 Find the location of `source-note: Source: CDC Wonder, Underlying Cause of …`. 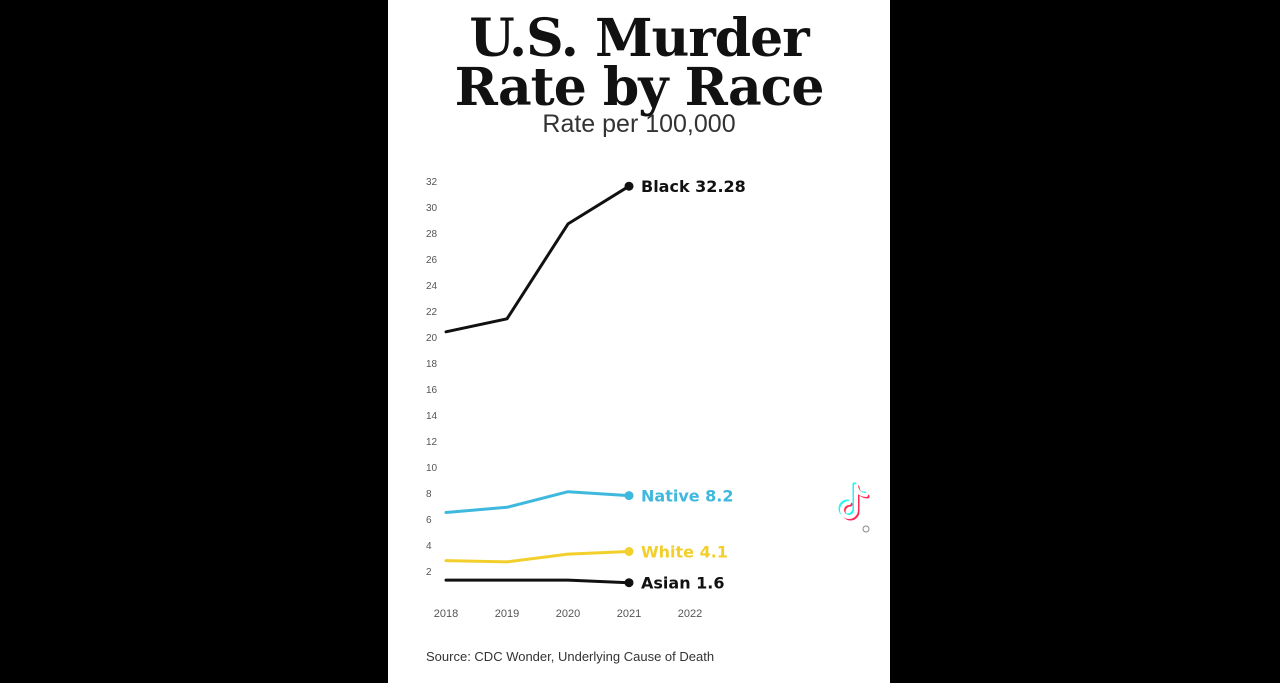

source-note: Source: CDC Wonder, Underlying Cause of … is located at coordinates (570, 656).